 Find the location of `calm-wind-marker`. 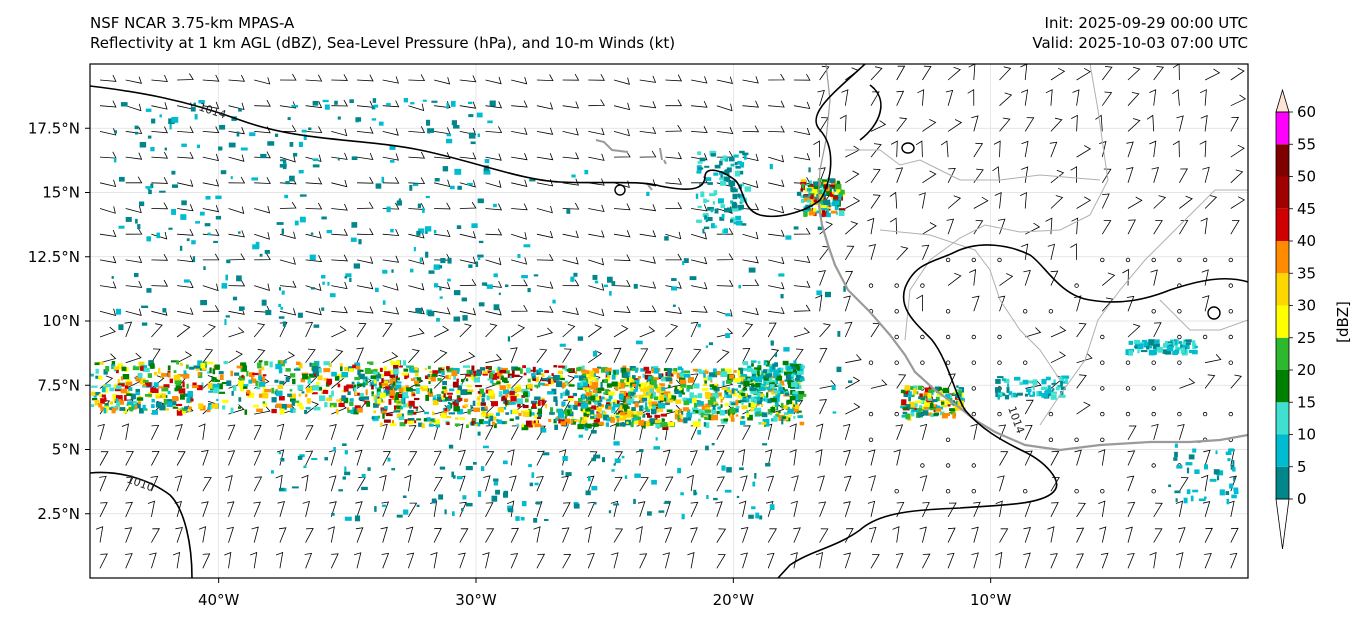

calm-wind-marker is located at coordinates (922, 465).